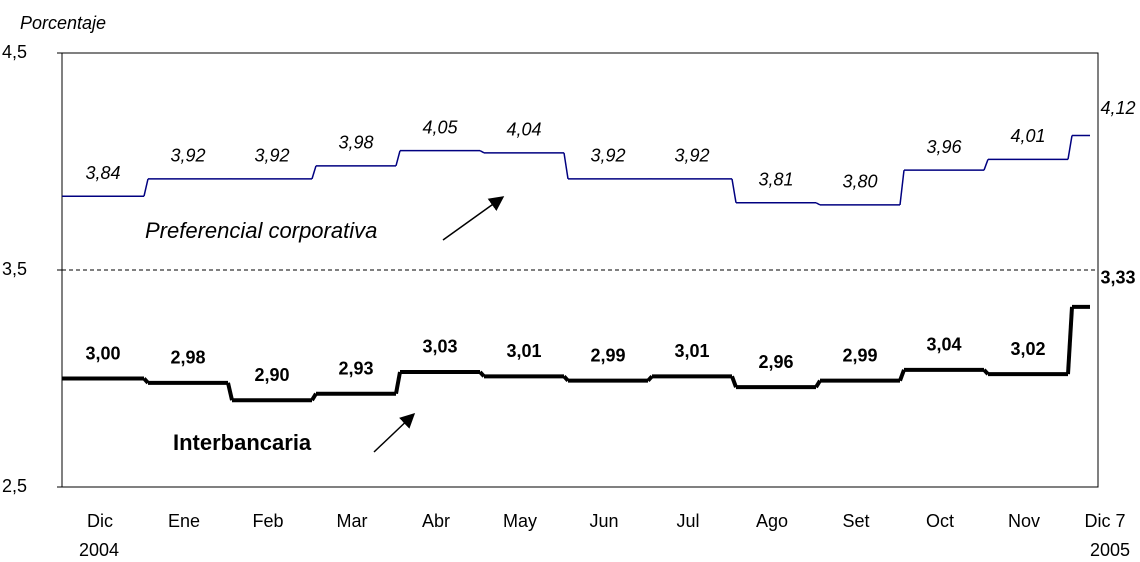  What do you see at coordinates (775, 362) in the screenshot?
I see `data-label: 2,96` at bounding box center [775, 362].